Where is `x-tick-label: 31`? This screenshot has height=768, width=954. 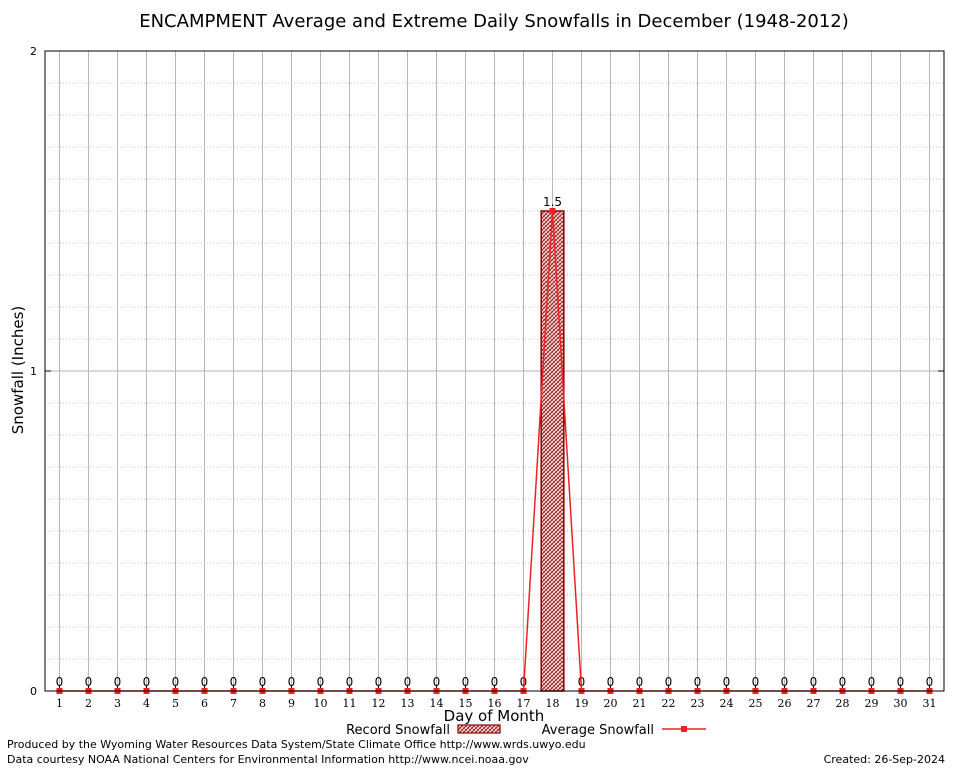
x-tick-label: 31 is located at coordinates (930, 703).